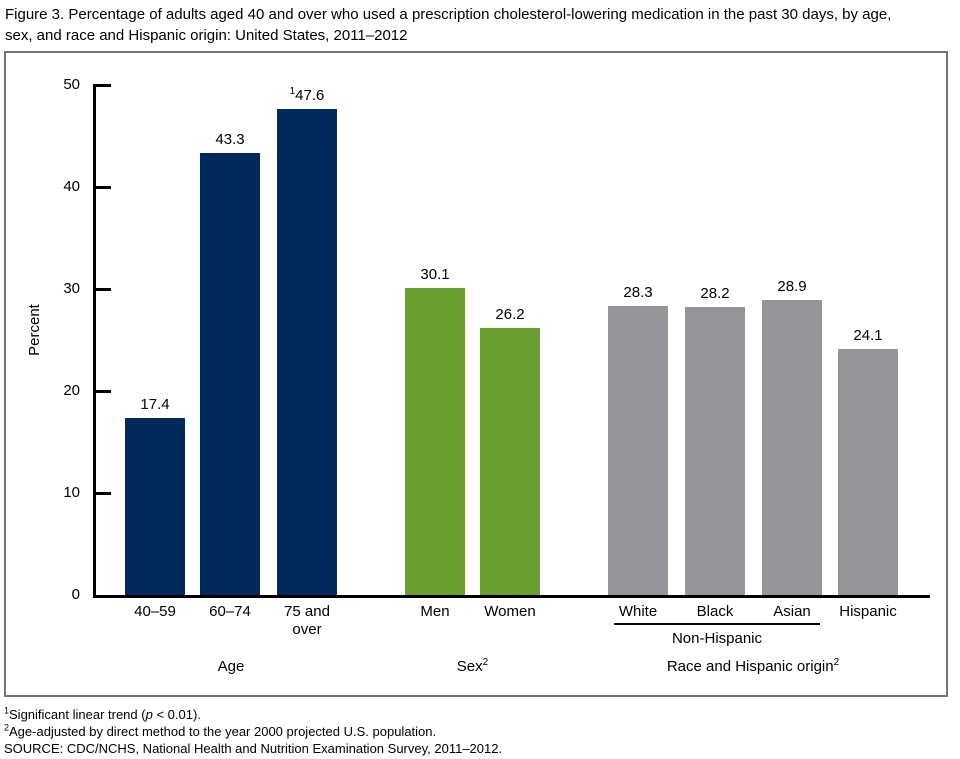 The width and height of the screenshot is (960, 759). What do you see at coordinates (868, 472) in the screenshot?
I see `bar-hispanic` at bounding box center [868, 472].